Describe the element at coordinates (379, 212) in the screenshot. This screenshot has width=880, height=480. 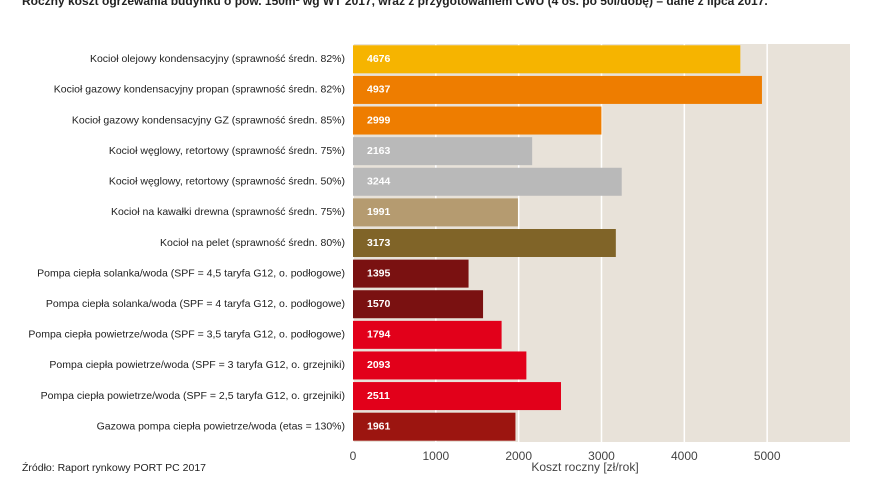
I see `value-label: 1991` at that location.